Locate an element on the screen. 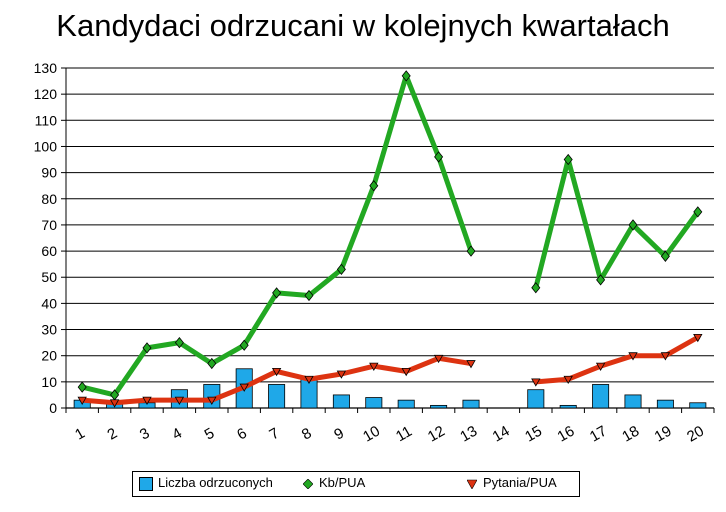  legend-bar-swatch is located at coordinates (146, 483).